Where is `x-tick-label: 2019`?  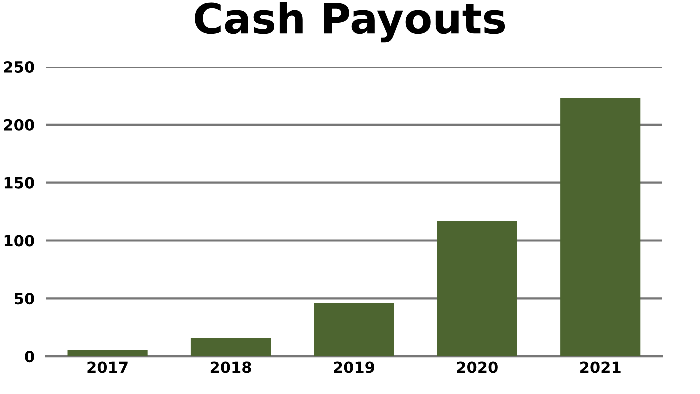 x-tick-label: 2019 is located at coordinates (354, 368).